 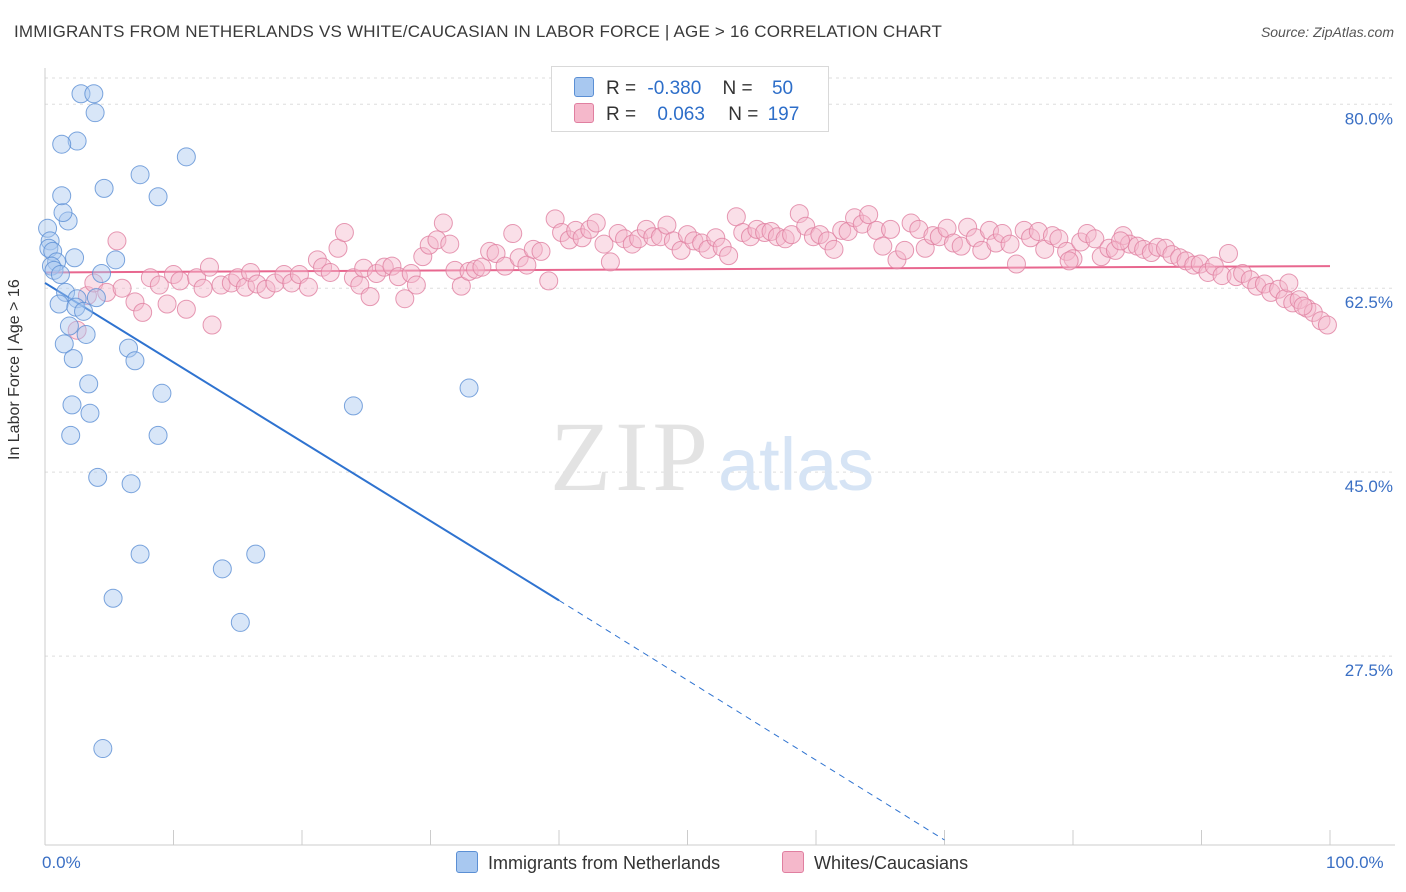 I want to click on y-tick-label: 27.5%, so click(x=1369, y=670).